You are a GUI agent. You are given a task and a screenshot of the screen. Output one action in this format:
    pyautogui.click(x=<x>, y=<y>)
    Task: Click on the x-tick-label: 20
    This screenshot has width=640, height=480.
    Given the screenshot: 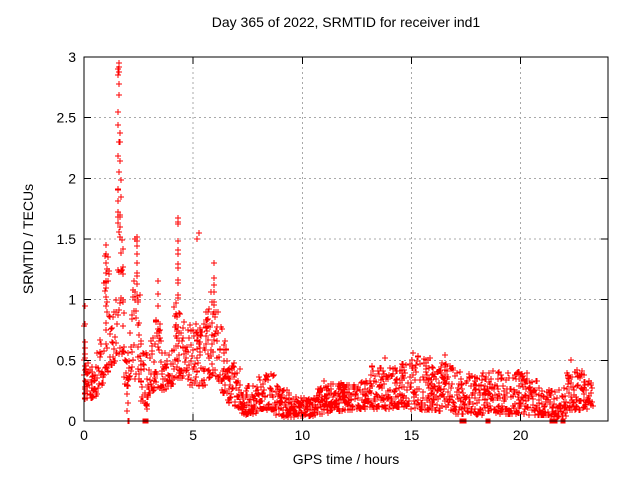 What is the action you would take?
    pyautogui.click(x=521, y=435)
    